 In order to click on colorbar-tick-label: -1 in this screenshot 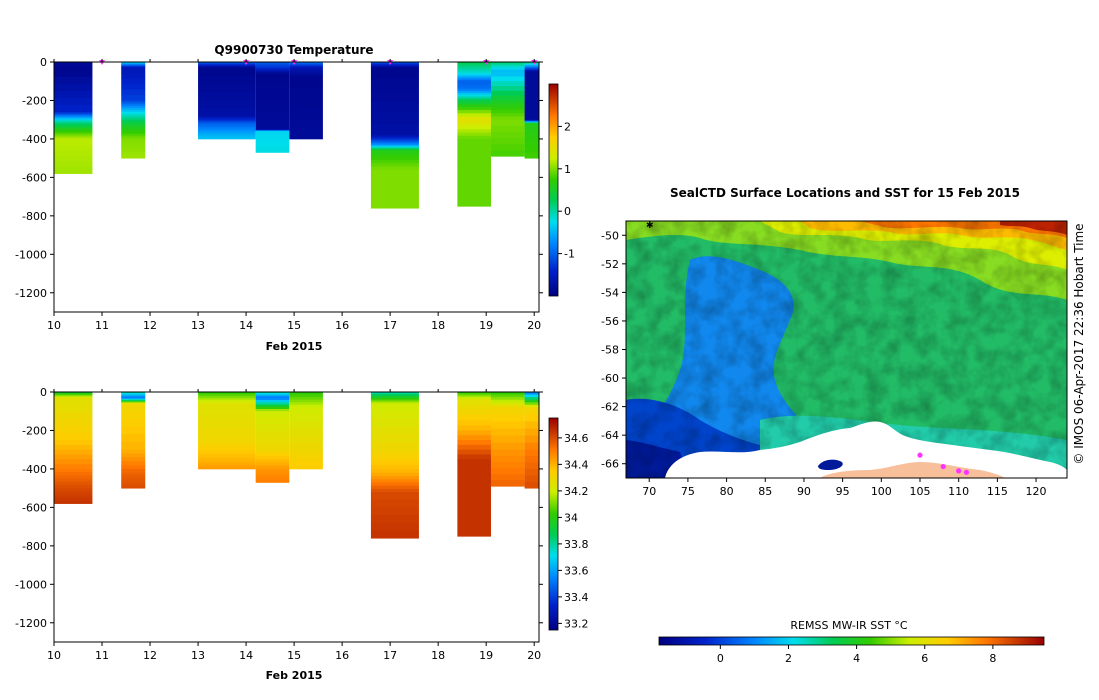, I will do `click(569, 254)`.